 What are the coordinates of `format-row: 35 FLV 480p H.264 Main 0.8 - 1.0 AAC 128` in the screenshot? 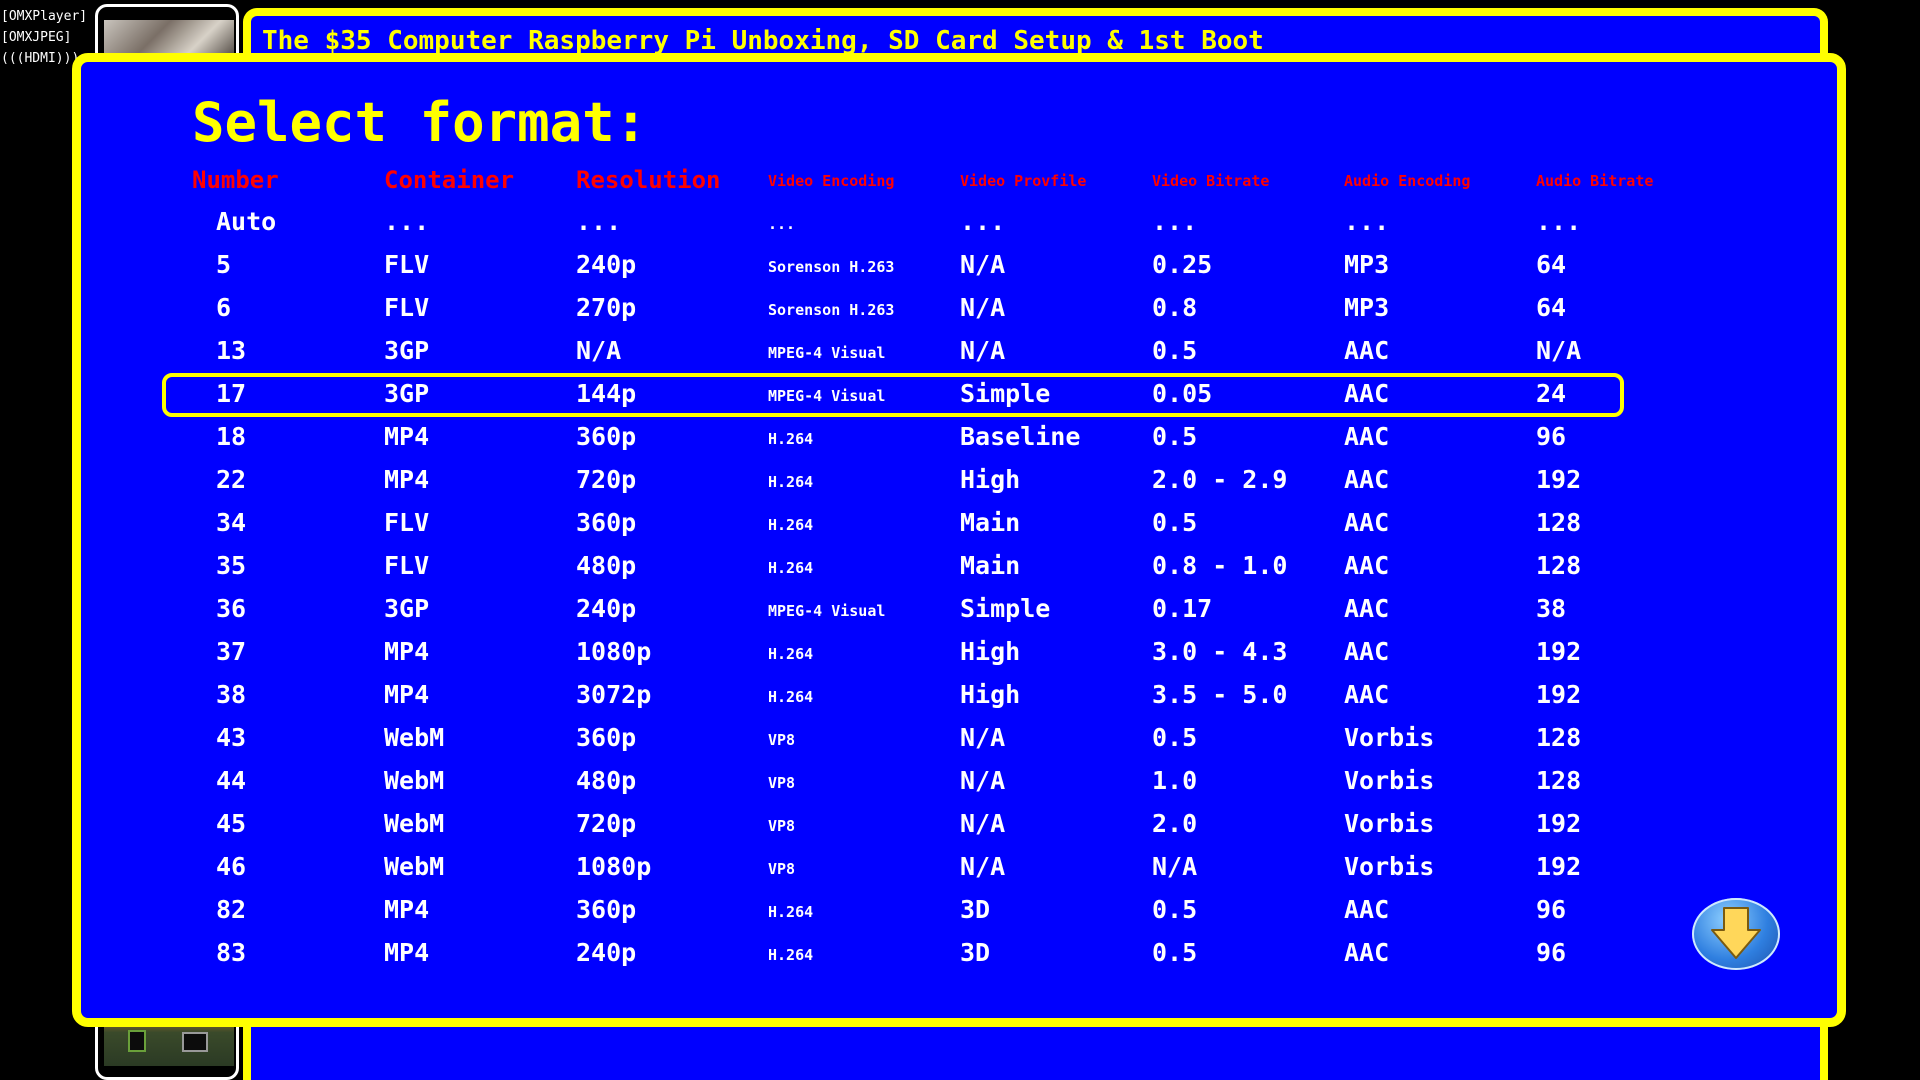 It's located at (960, 565).